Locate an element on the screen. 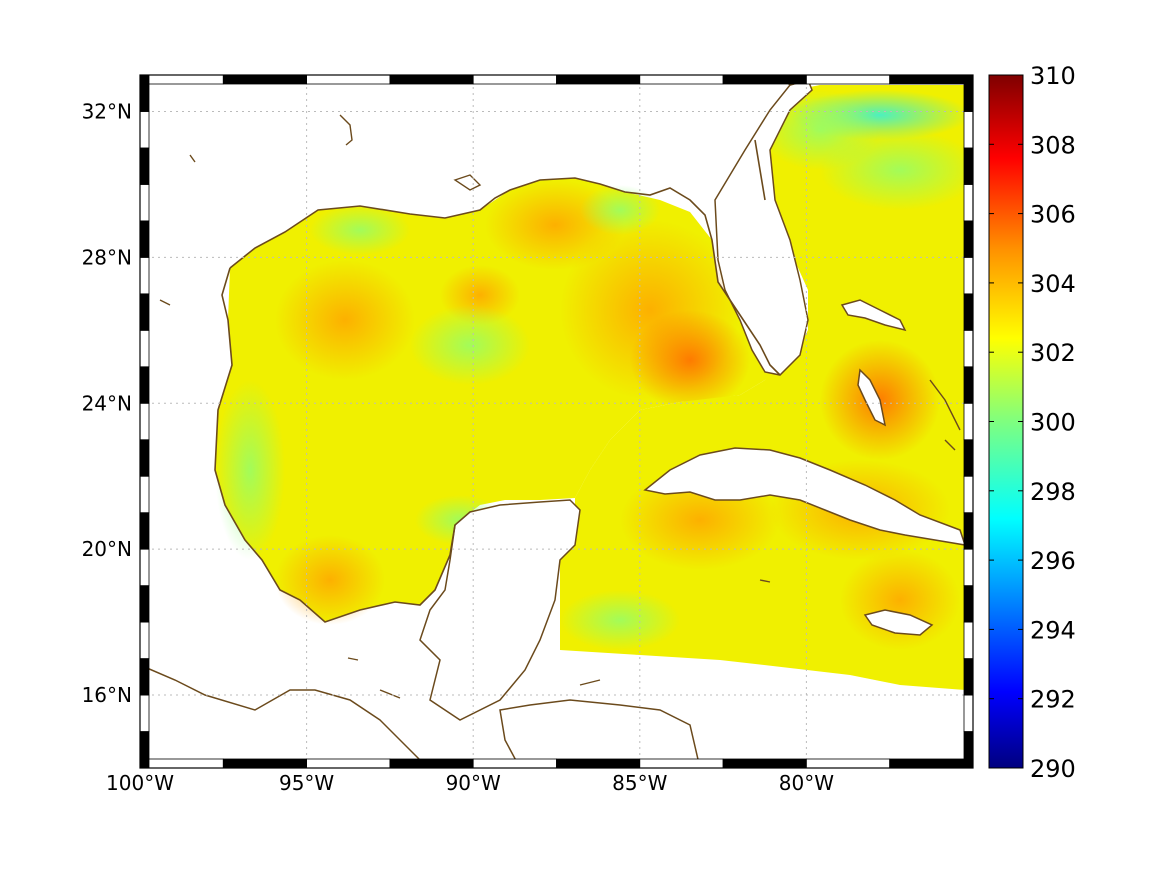 The image size is (1167, 875). colorbar-gradient is located at coordinates (1006, 421).